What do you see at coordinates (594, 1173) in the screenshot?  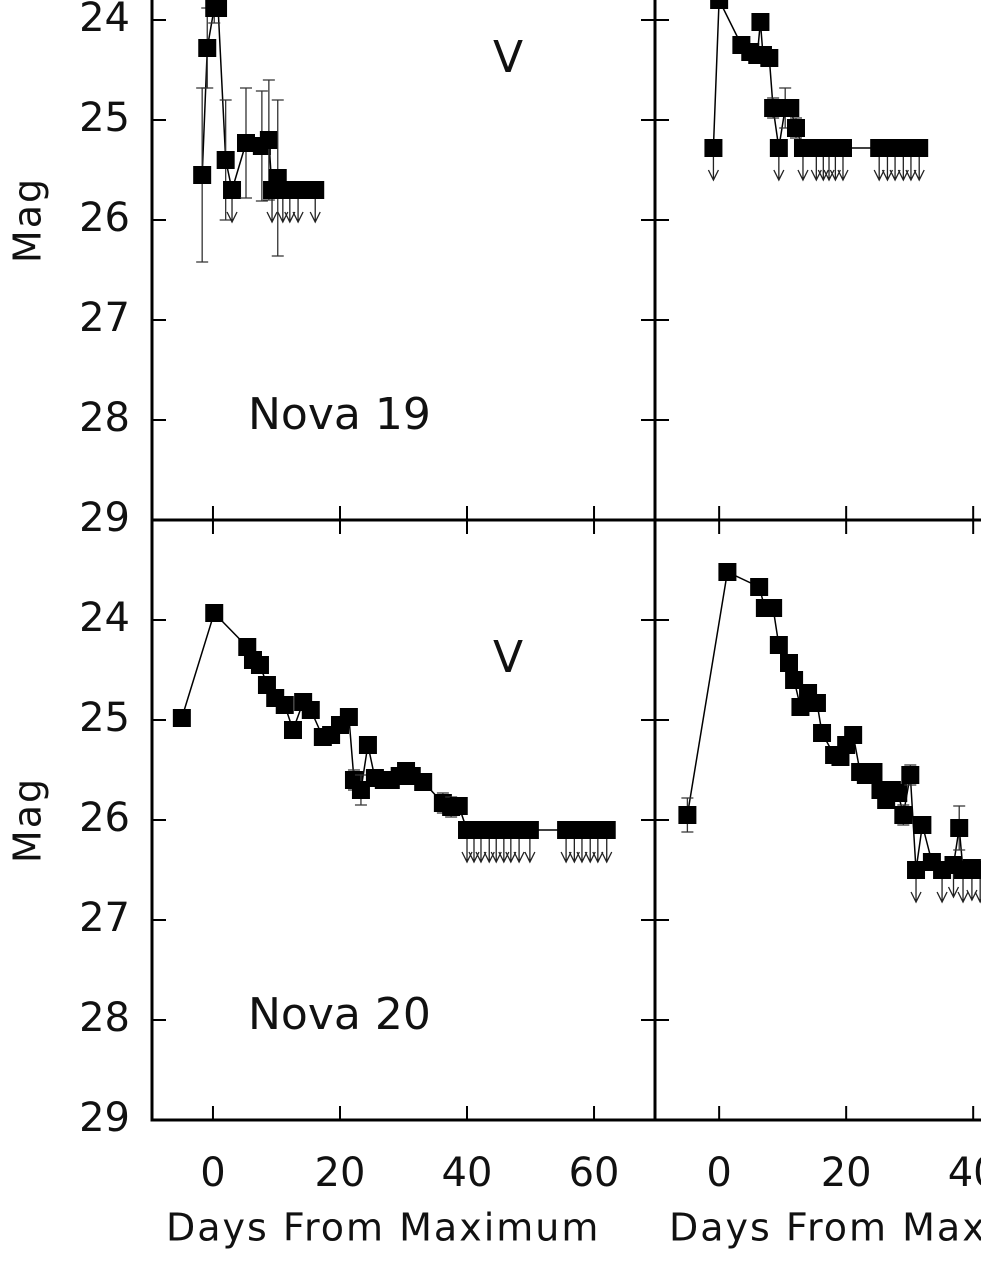 I see `x-tick-label: 60` at bounding box center [594, 1173].